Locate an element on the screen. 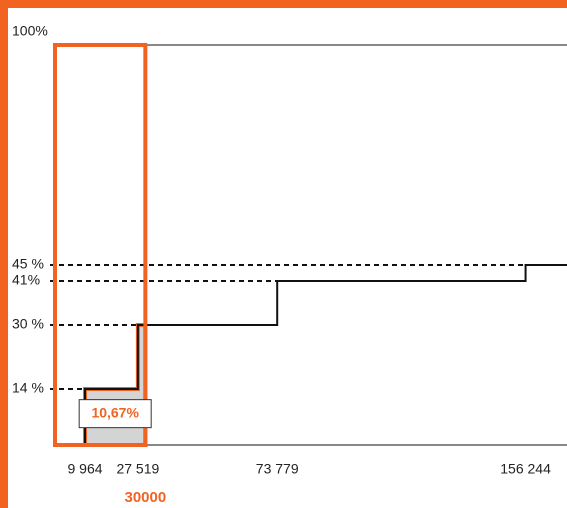 The image size is (567, 508). y-tick-label: 41% is located at coordinates (26, 280).